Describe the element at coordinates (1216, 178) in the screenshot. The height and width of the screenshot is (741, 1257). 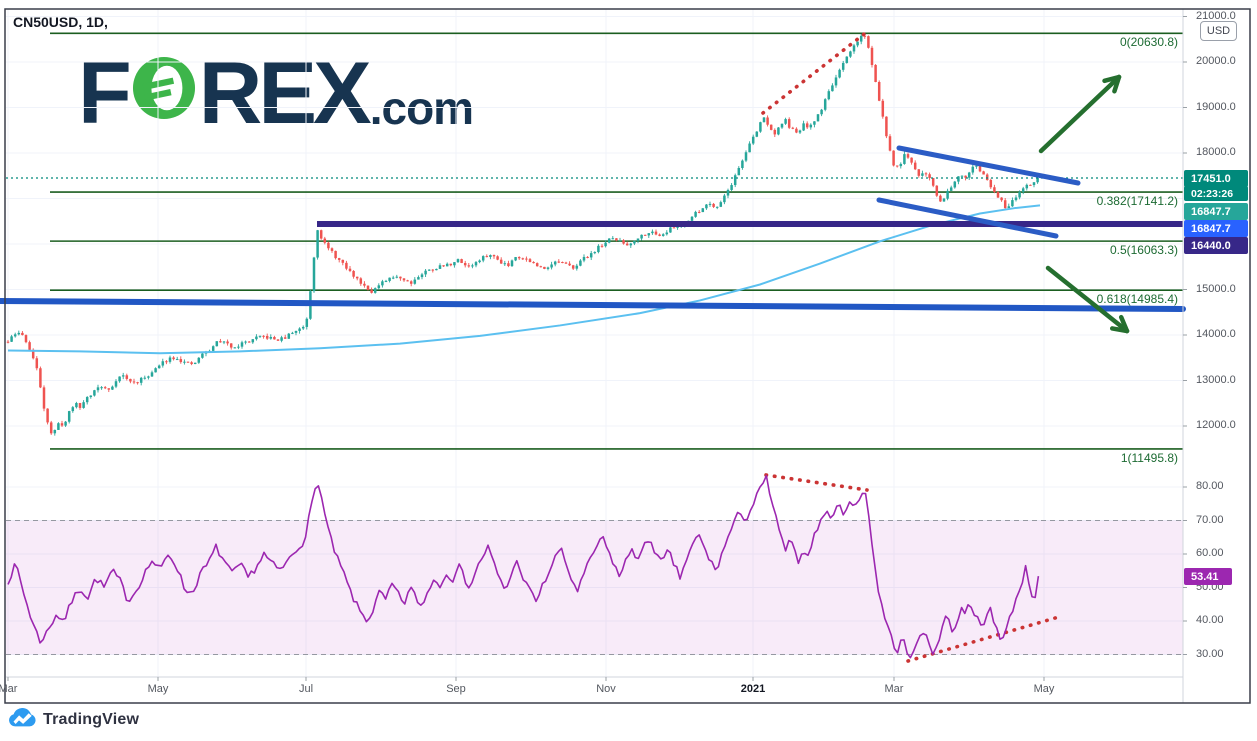
I see `current-price-tag: 17451.0` at that location.